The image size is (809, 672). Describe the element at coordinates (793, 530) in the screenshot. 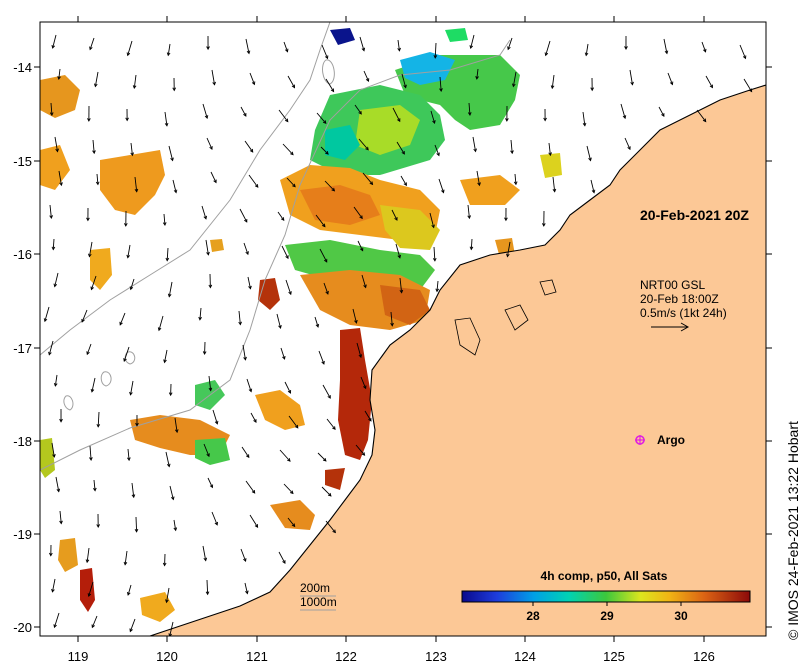

I see `credit-label: © IMOS 24-Feb-2021 13:22 Hobart` at that location.